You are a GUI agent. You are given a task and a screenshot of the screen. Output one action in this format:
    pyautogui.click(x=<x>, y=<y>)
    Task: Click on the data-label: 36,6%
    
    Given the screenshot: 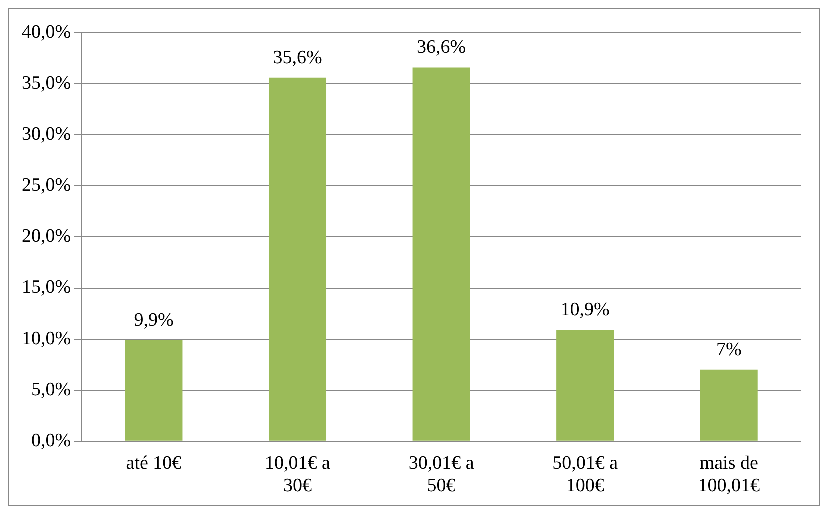 What is the action you would take?
    pyautogui.click(x=441, y=47)
    